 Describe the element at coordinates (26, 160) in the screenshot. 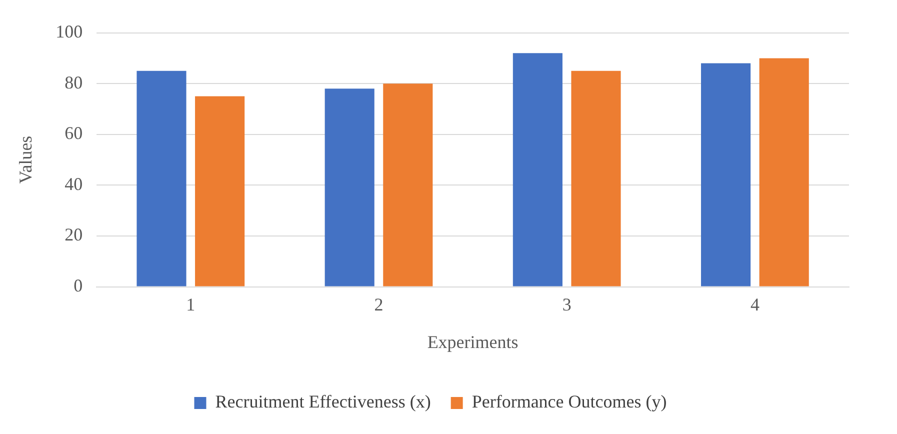

I see `y-axis-title: Values` at that location.